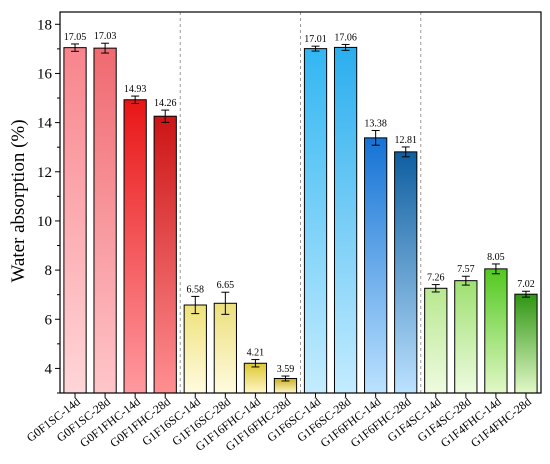 This screenshot has width=550, height=464. What do you see at coordinates (105, 220) in the screenshot?
I see `bar-G0F1SC-28d` at bounding box center [105, 220].